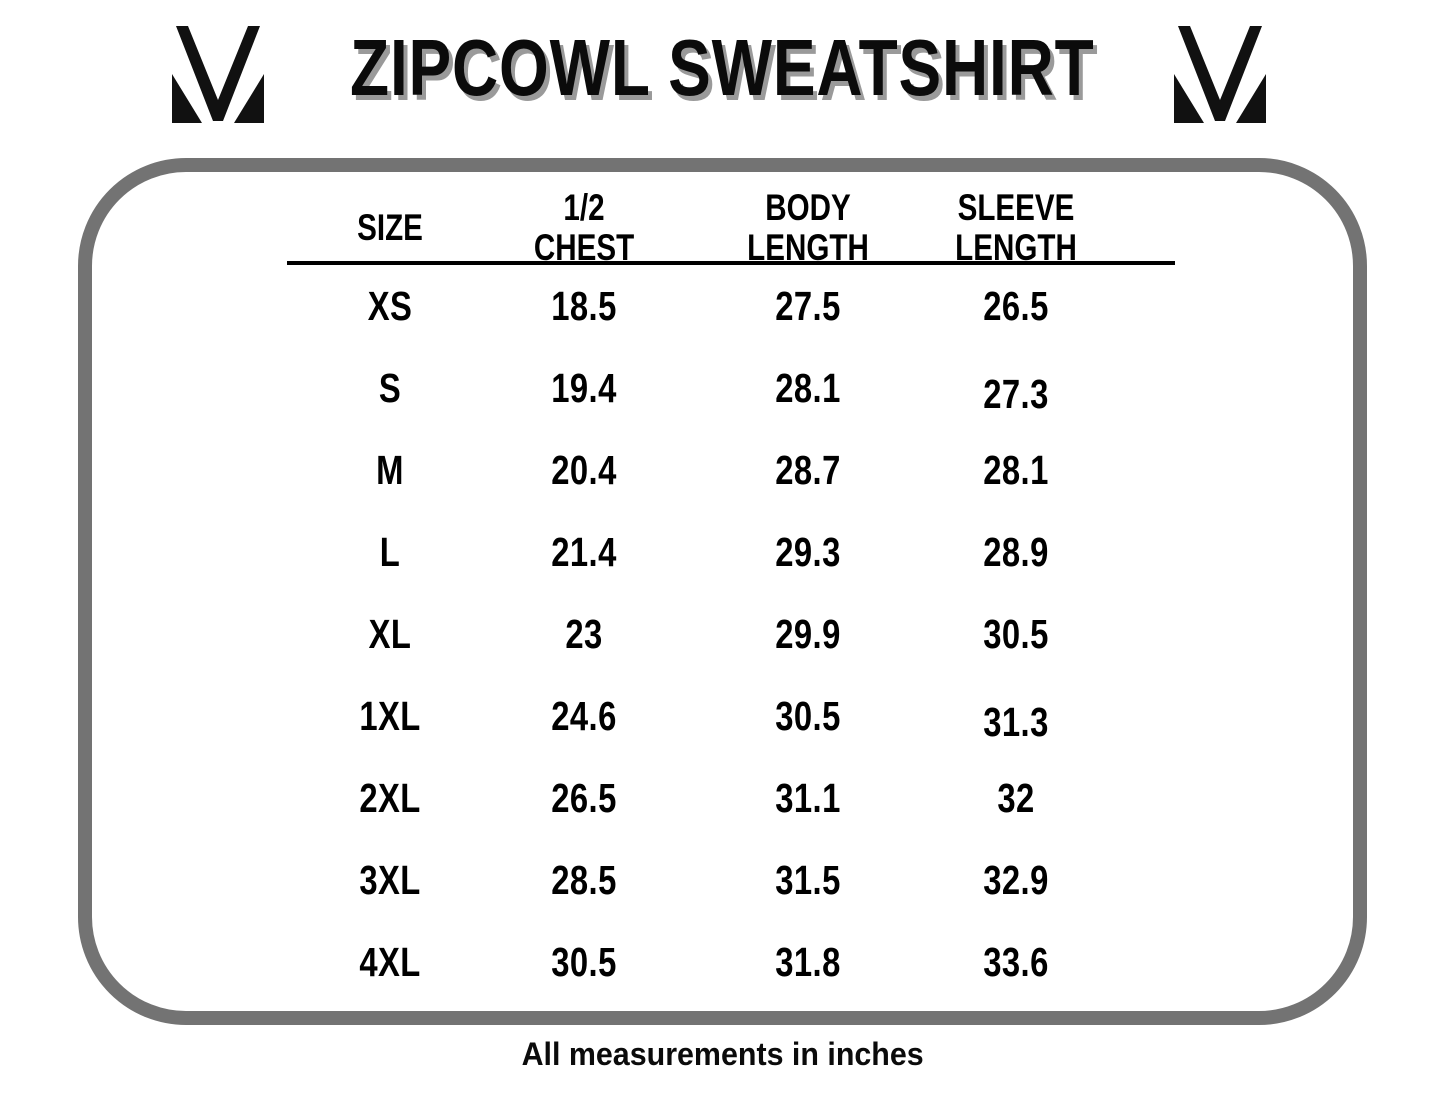  What do you see at coordinates (584, 633) in the screenshot?
I see `measurement-value-cell: 23` at bounding box center [584, 633].